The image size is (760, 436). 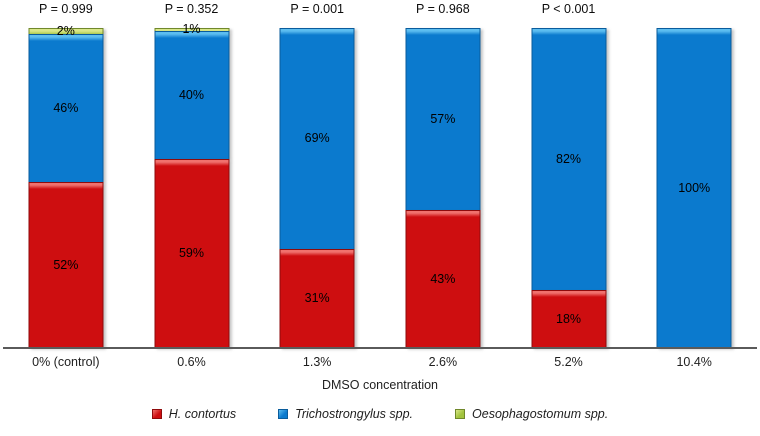 I want to click on bar-segment: 59%, so click(x=191, y=253).